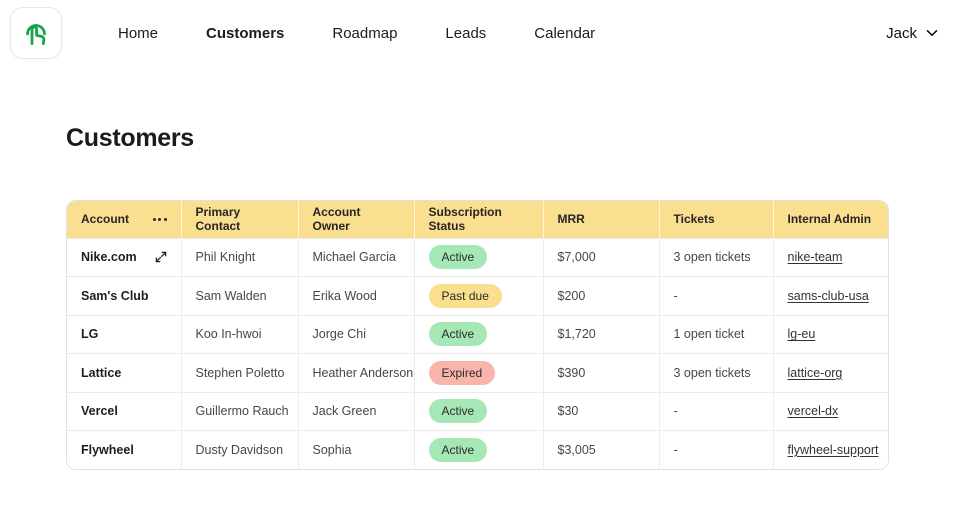  Describe the element at coordinates (565, 33) in the screenshot. I see `nav-item-calendar: Calendar` at that location.